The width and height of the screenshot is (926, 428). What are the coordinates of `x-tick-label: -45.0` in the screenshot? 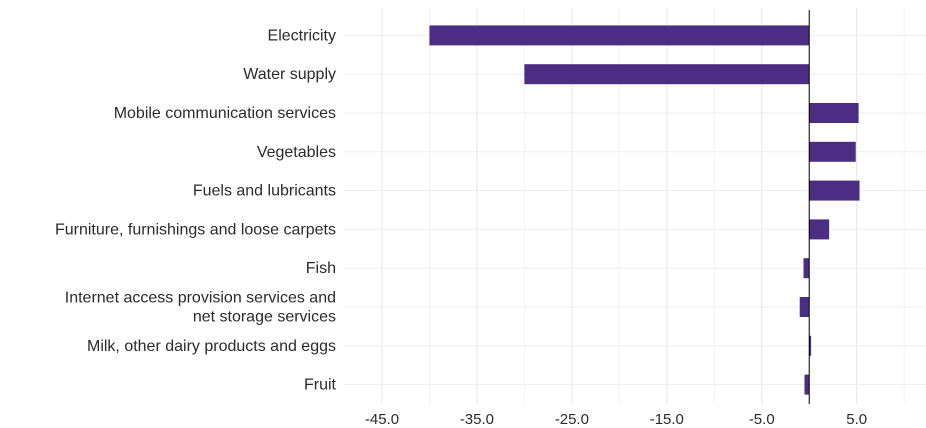 It's located at (382, 419).